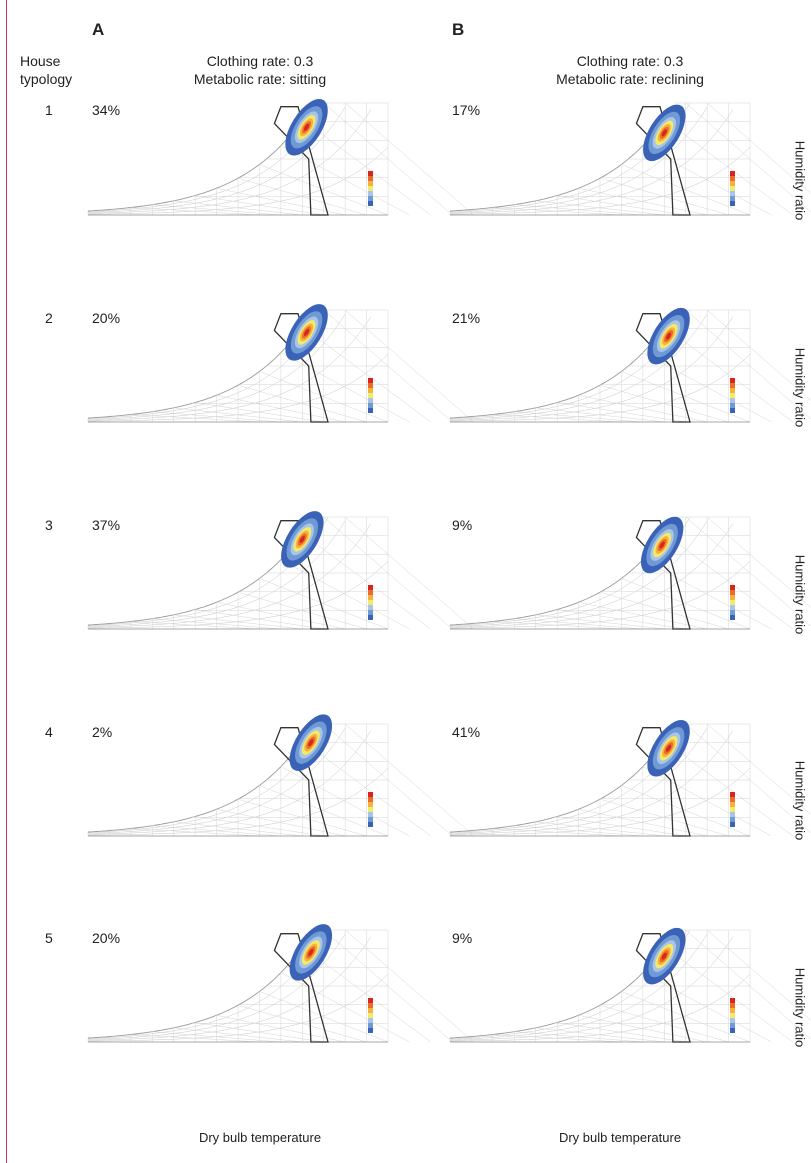 This screenshot has height=1163, width=811. Describe the element at coordinates (260, 1137) in the screenshot. I see `x-axis-label: Dry bulb temperature` at that location.